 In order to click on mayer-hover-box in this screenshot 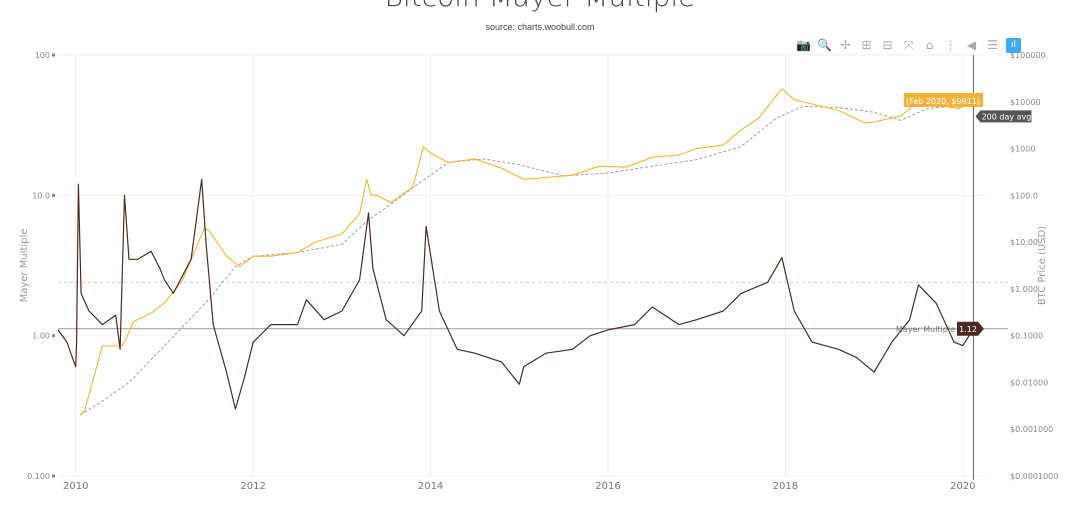, I will do `click(970, 328)`.